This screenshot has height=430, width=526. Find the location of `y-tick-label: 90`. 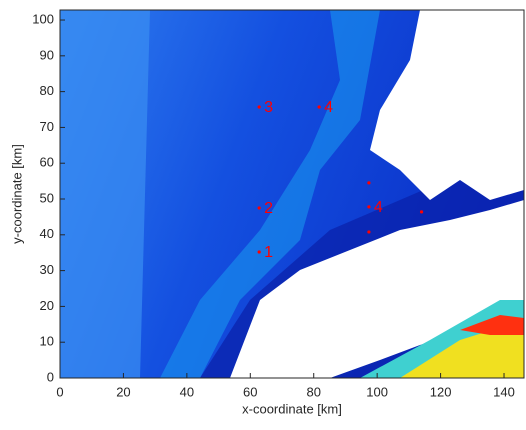

y-tick-label: 90 is located at coordinates (47, 54).